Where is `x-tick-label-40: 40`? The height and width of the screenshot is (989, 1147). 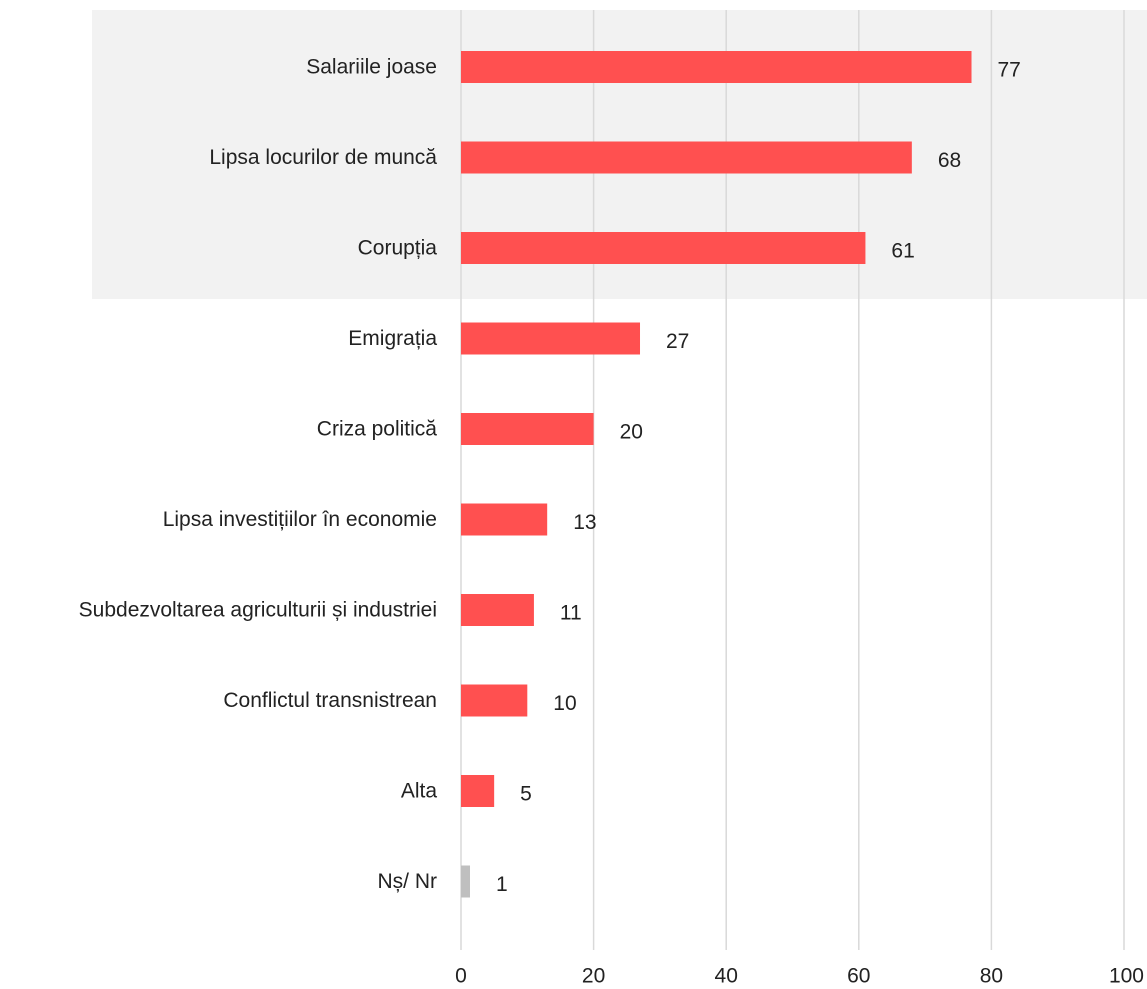
x-tick-label-40: 40 is located at coordinates (726, 976).